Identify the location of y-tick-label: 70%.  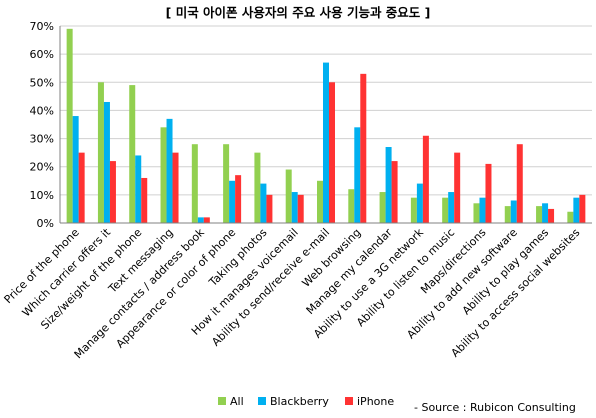
(42, 26).